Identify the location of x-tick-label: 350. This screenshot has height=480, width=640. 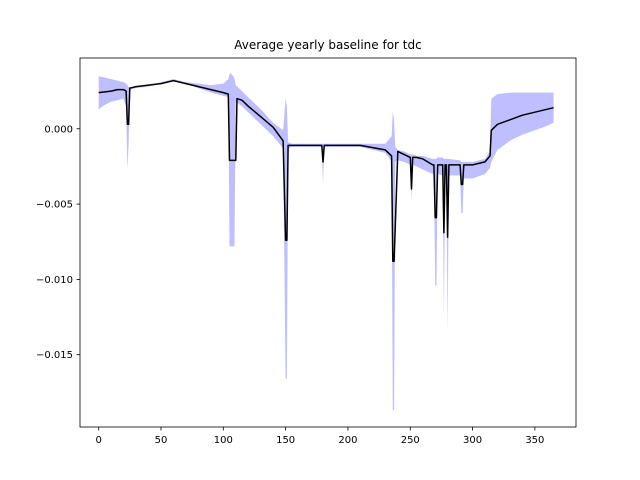
(534, 440).